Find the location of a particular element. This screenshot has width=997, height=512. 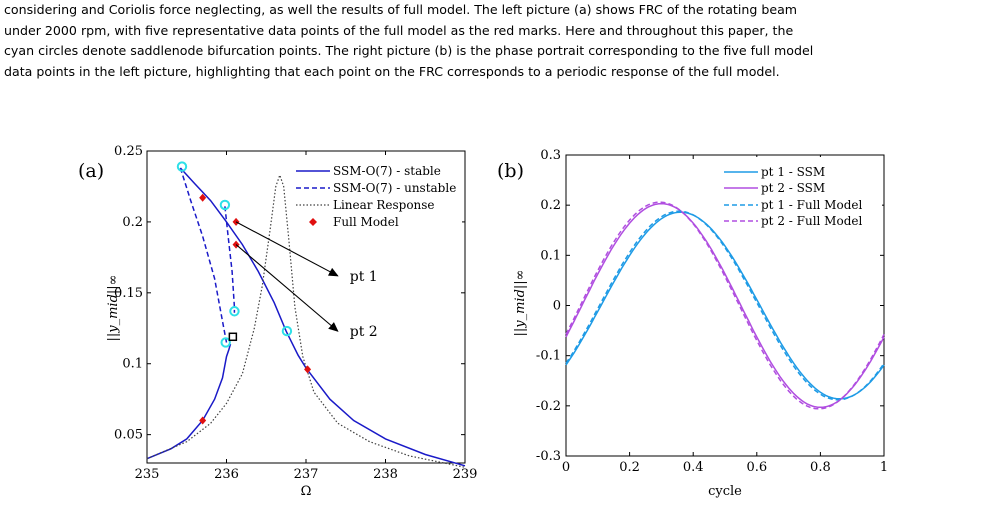

y-tick-label: 0.25 is located at coordinates (128, 151).